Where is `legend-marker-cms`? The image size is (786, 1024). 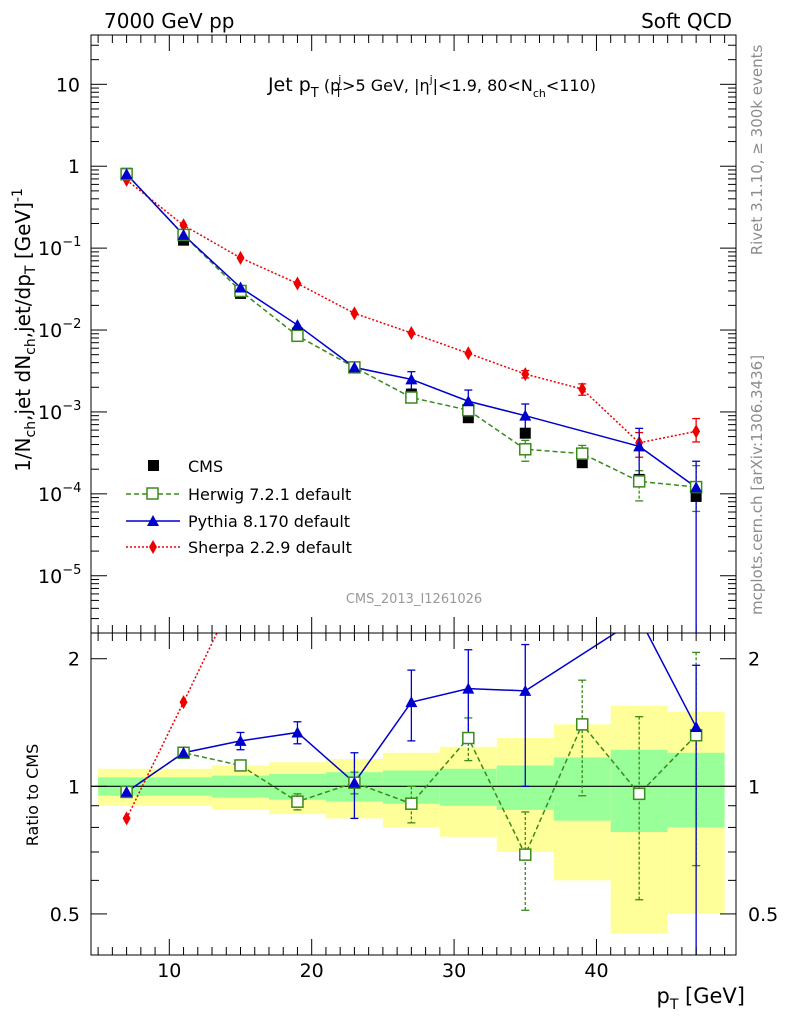
legend-marker-cms is located at coordinates (153, 465).